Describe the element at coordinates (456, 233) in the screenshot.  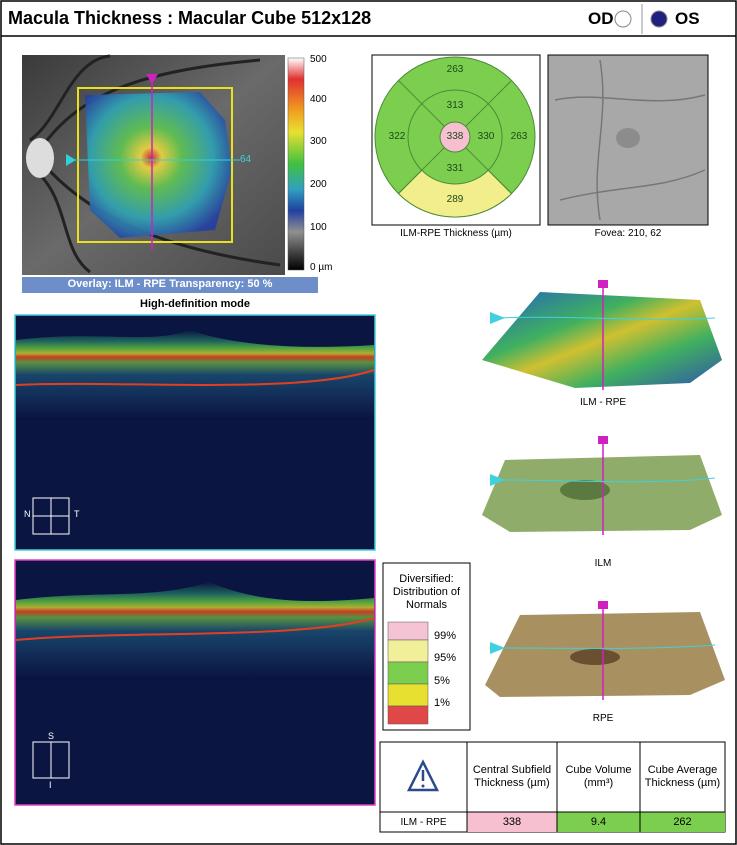
I see `etdrs-caption: ILM-RPE Thickness (µm)` at that location.